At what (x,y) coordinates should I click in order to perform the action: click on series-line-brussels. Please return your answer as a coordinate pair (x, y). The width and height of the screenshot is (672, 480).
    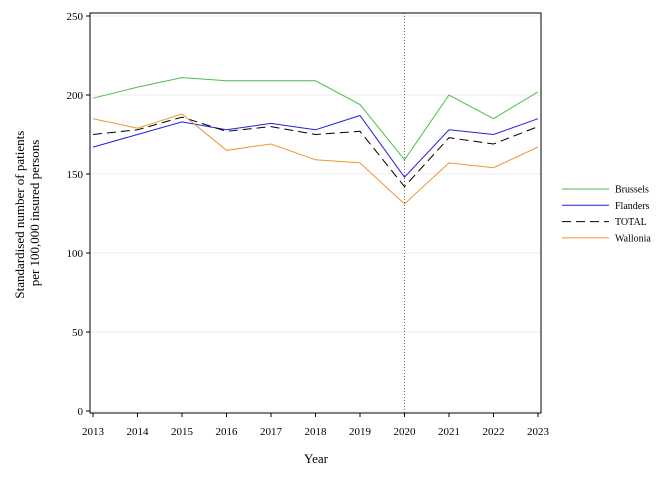
    Looking at the image, I should click on (315, 119).